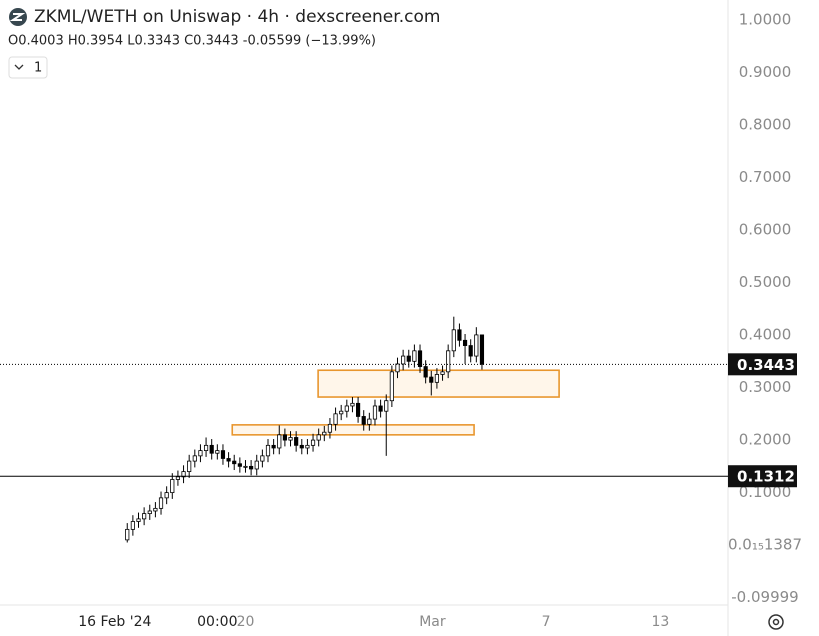 The image size is (819, 636). What do you see at coordinates (19, 67) in the screenshot?
I see `chevron-icon` at bounding box center [19, 67].